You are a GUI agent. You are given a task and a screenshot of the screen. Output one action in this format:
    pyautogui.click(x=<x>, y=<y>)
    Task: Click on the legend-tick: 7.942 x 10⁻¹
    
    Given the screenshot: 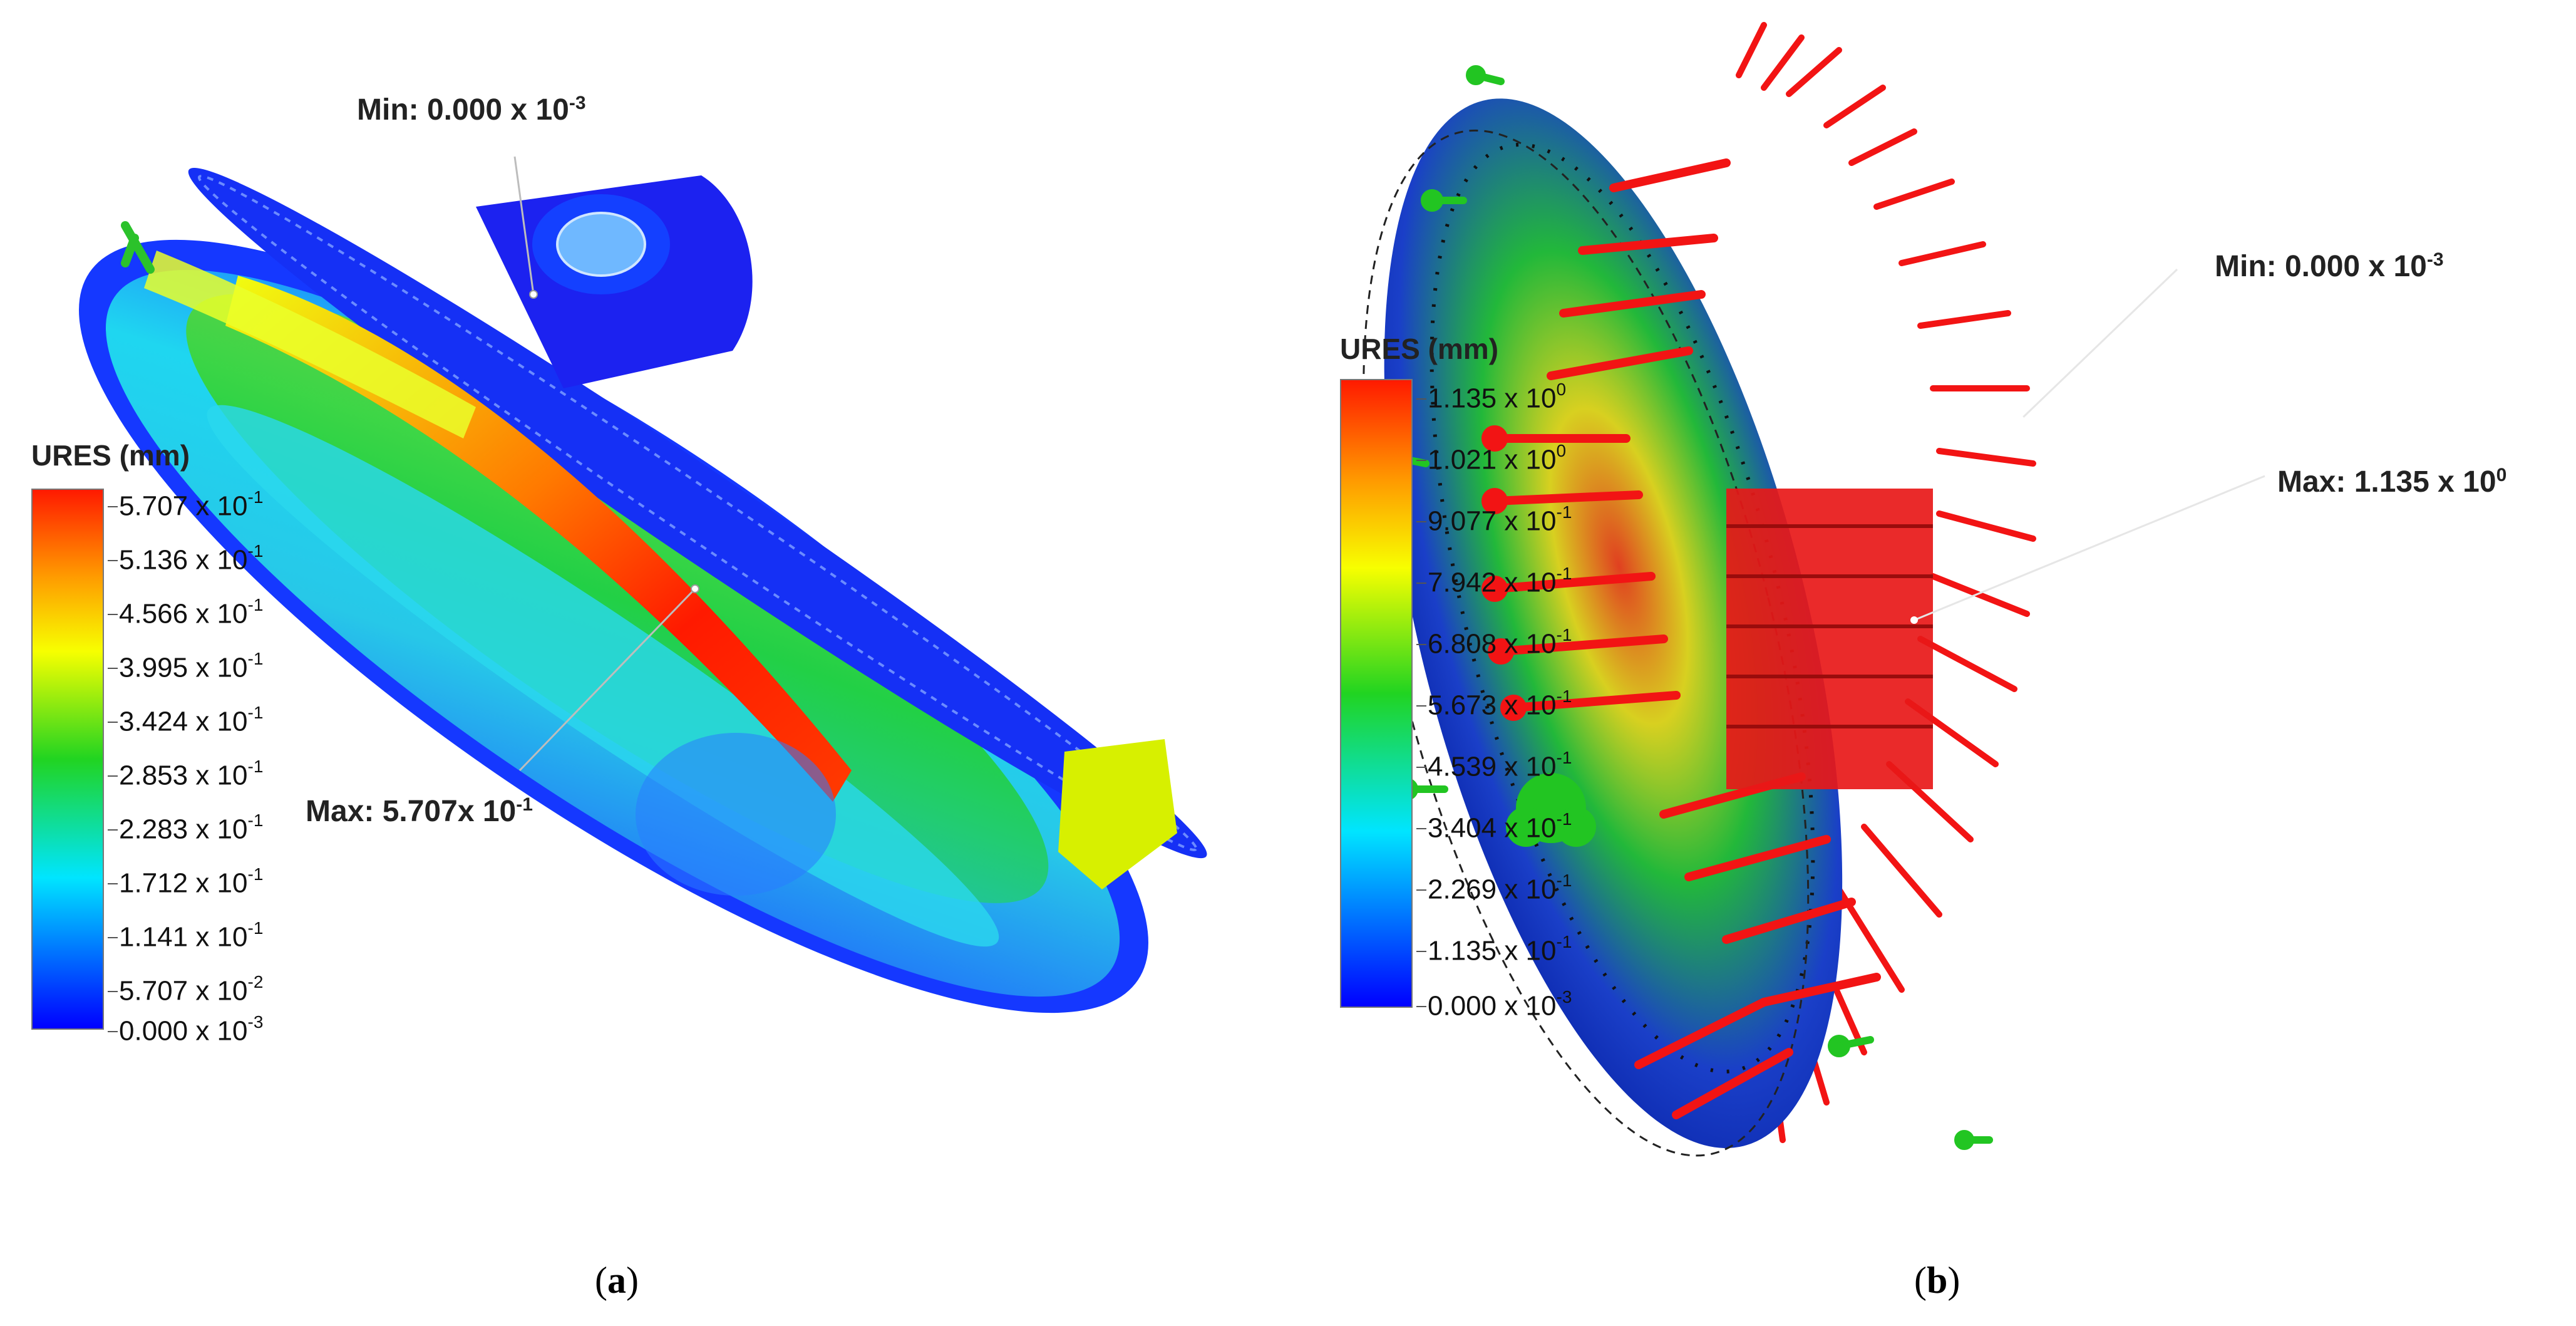 What is the action you would take?
    pyautogui.click(x=1494, y=581)
    